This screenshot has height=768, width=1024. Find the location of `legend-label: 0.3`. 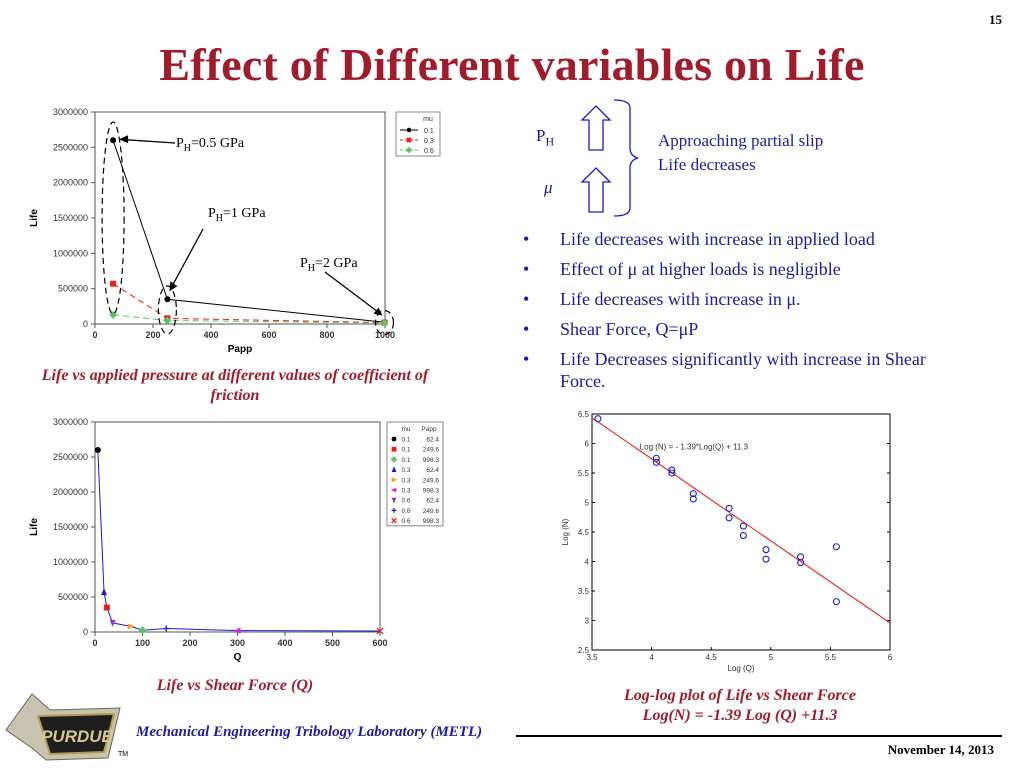

legend-label: 0.3 is located at coordinates (429, 141).